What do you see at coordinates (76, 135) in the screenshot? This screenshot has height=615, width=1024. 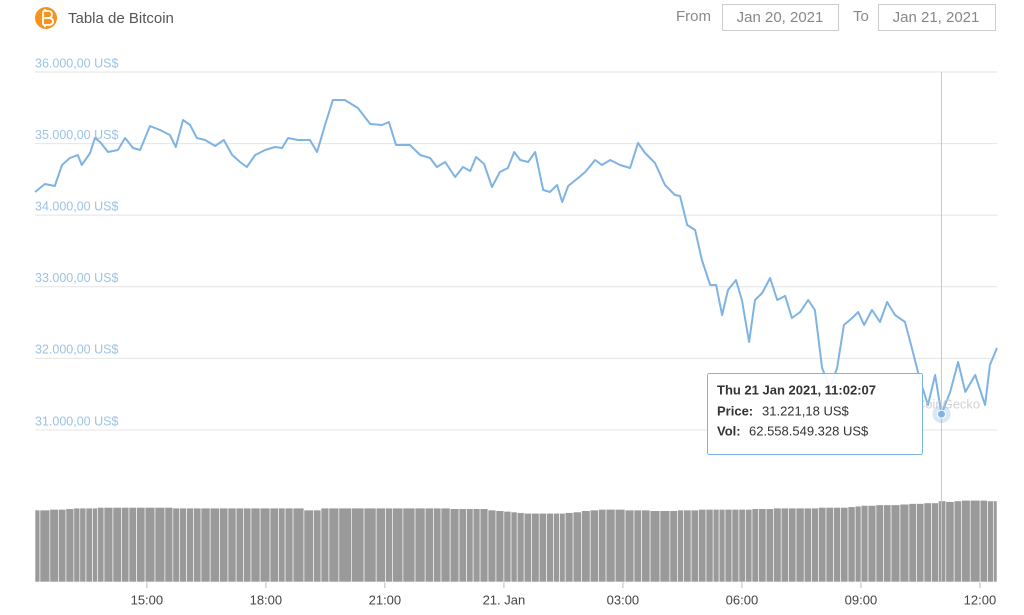 I see `y-tick-label: 35.000,00 US$` at bounding box center [76, 135].